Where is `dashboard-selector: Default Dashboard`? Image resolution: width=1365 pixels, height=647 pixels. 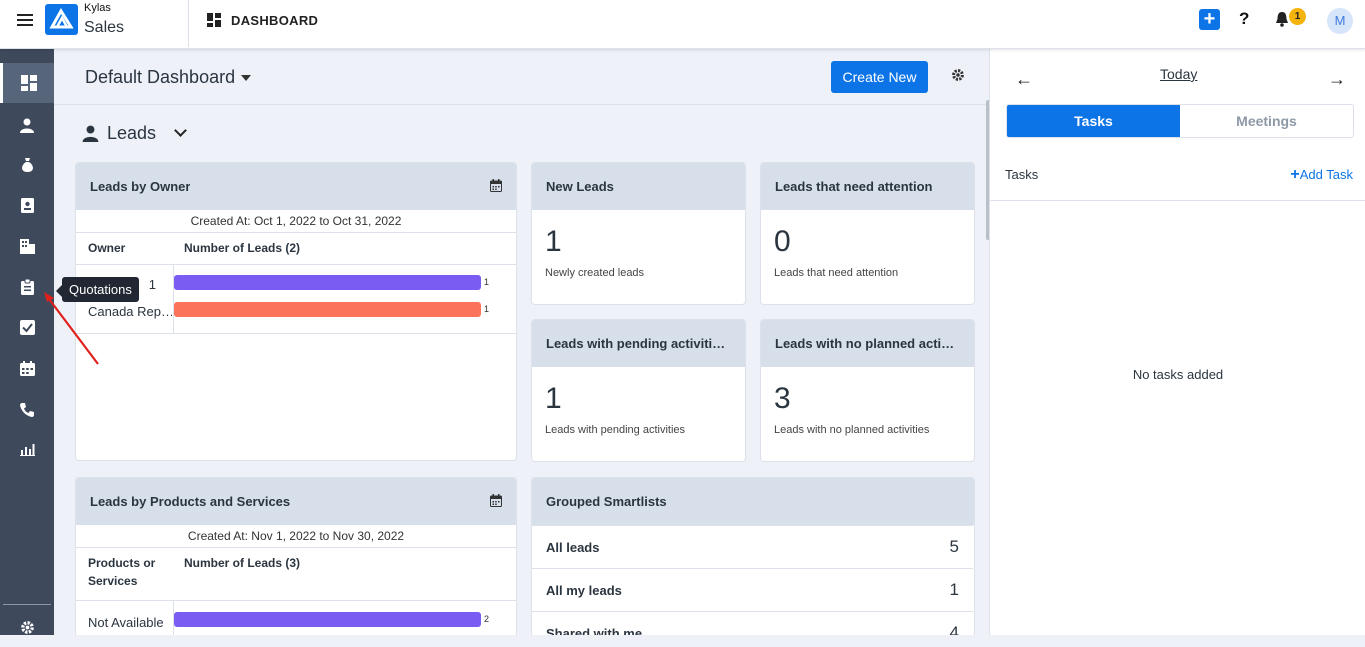
dashboard-selector: Default Dashboard is located at coordinates (168, 77).